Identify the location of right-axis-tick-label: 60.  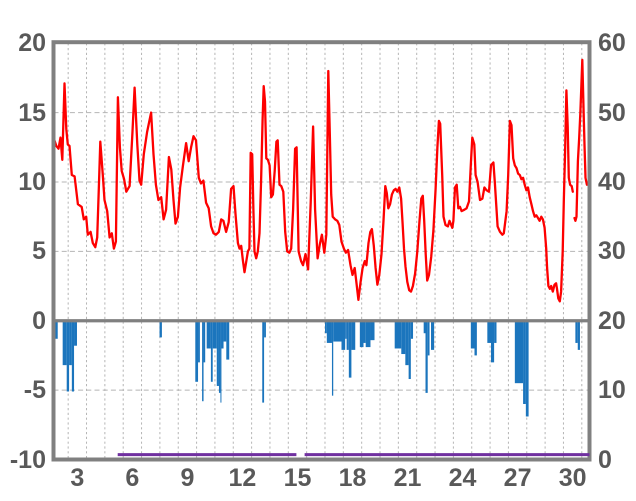
(612, 43).